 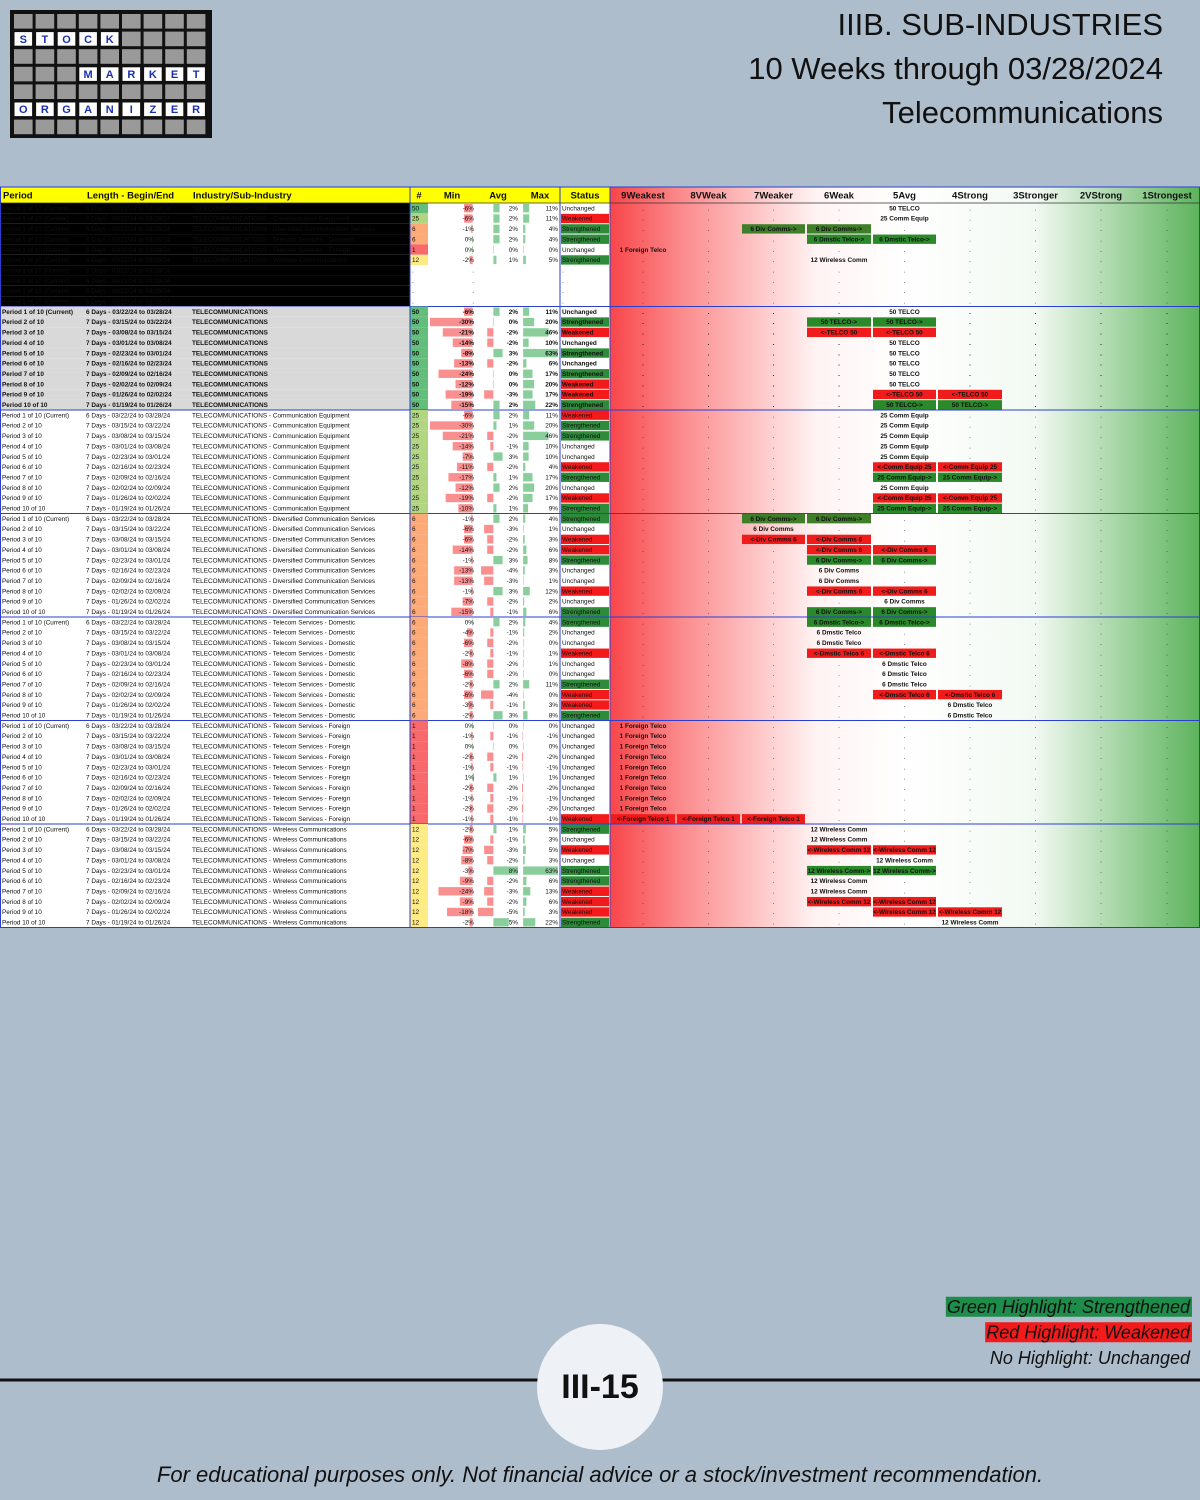 I want to click on cell-bg, so click(x=137, y=280).